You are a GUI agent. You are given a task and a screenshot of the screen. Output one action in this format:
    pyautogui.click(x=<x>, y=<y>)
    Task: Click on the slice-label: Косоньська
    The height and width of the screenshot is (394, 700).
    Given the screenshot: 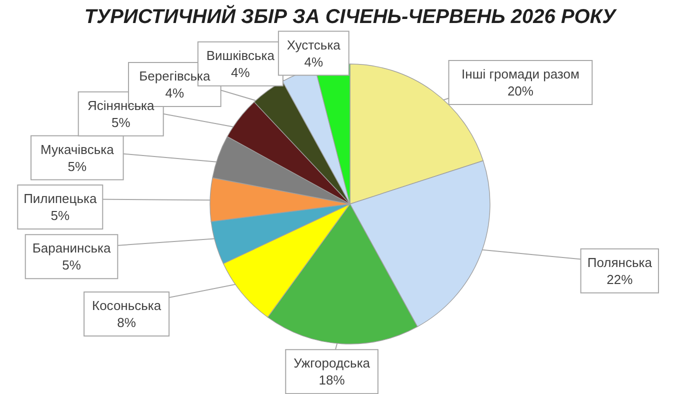 What is the action you would take?
    pyautogui.click(x=127, y=305)
    